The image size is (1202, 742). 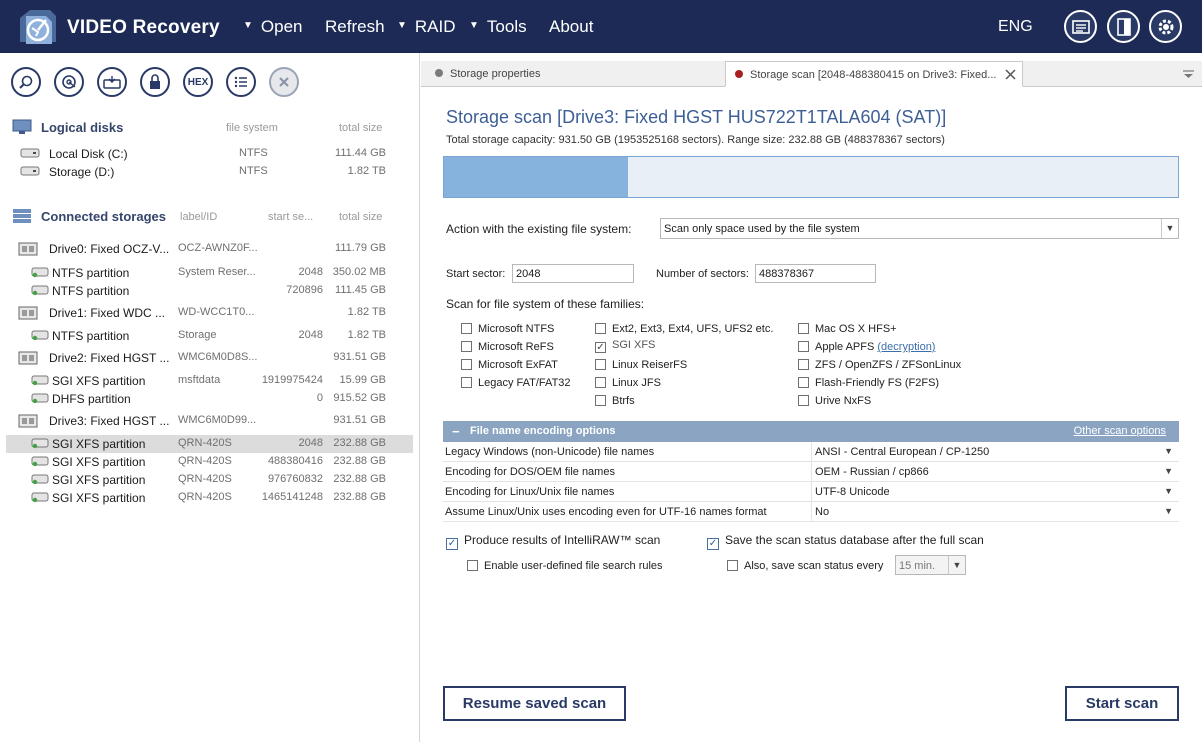 What do you see at coordinates (516, 382) in the screenshot?
I see `fs-family-checkbox: Legacy FAT/FAT32` at bounding box center [516, 382].